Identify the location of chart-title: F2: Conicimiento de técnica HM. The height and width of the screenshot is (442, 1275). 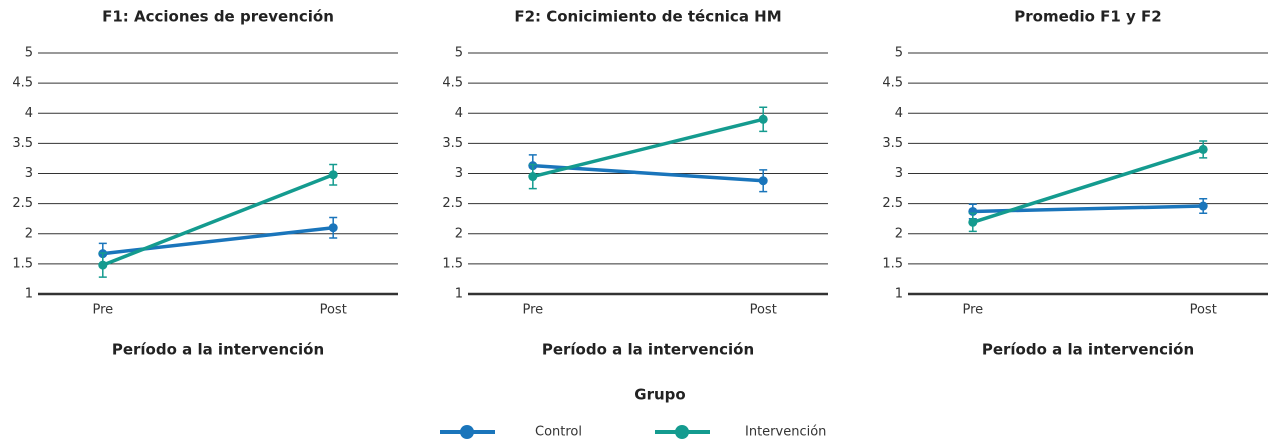
(647, 17).